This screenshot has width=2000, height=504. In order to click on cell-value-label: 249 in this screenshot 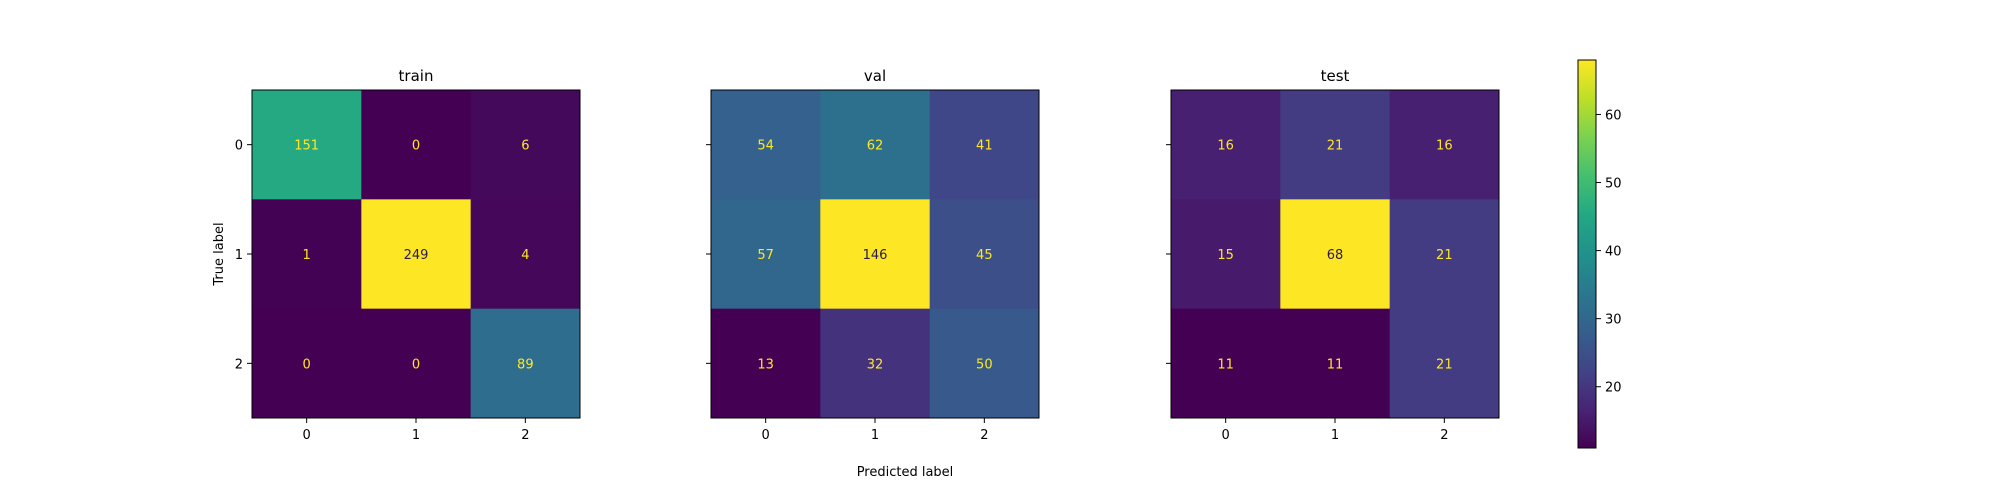, I will do `click(416, 255)`.